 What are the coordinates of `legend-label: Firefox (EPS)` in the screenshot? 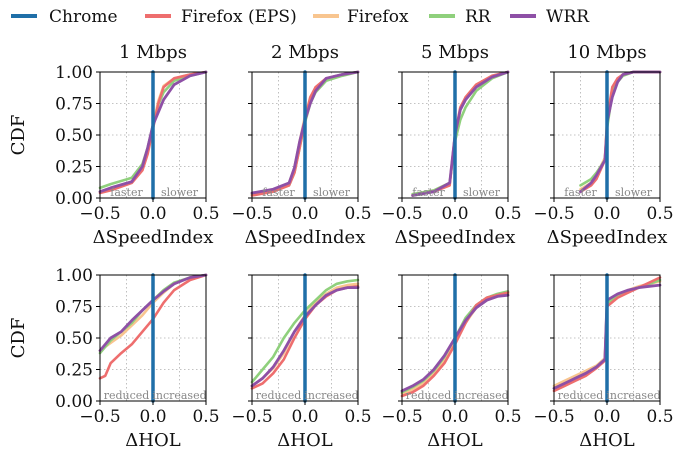 It's located at (239, 17).